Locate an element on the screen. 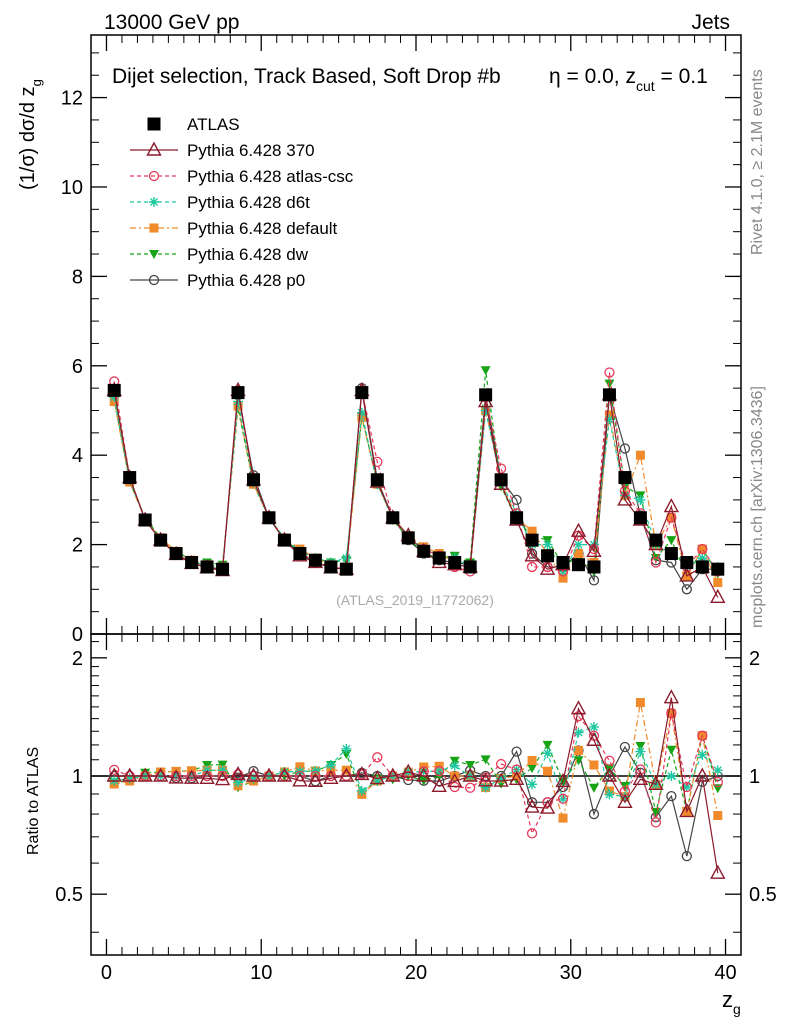 This screenshot has height=1024, width=786. legend-label-atlas: ATLAS is located at coordinates (213, 124).